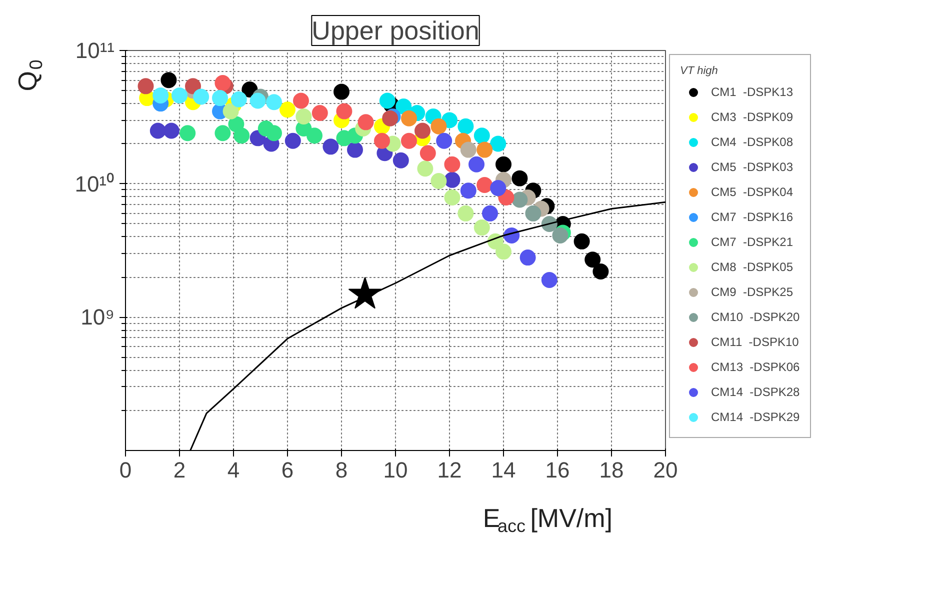  What do you see at coordinates (449, 470) in the screenshot?
I see `x-tick-label: 12` at bounding box center [449, 470].